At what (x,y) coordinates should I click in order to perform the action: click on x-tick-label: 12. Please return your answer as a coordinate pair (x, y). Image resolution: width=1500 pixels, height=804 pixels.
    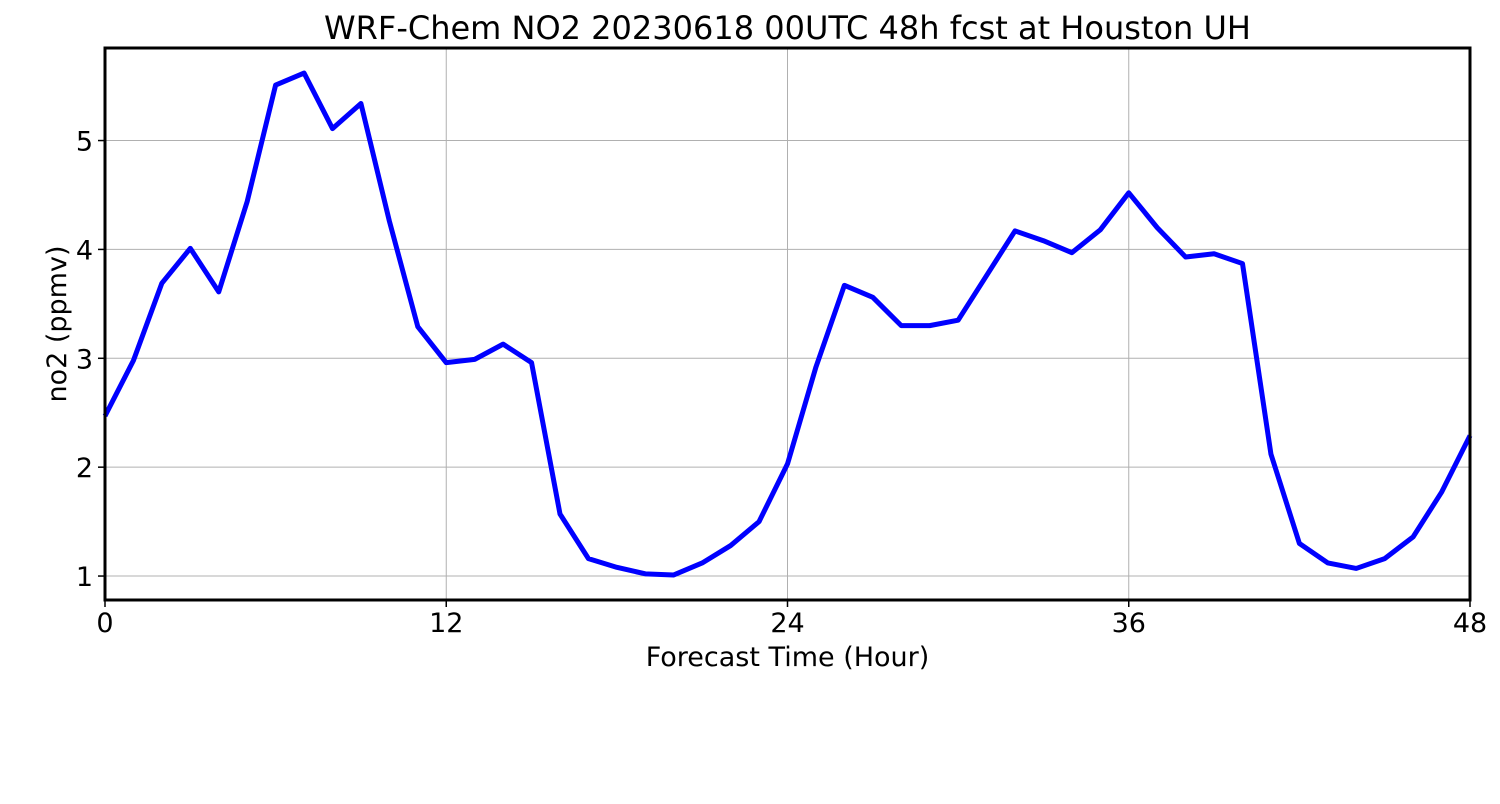
    Looking at the image, I should click on (446, 623).